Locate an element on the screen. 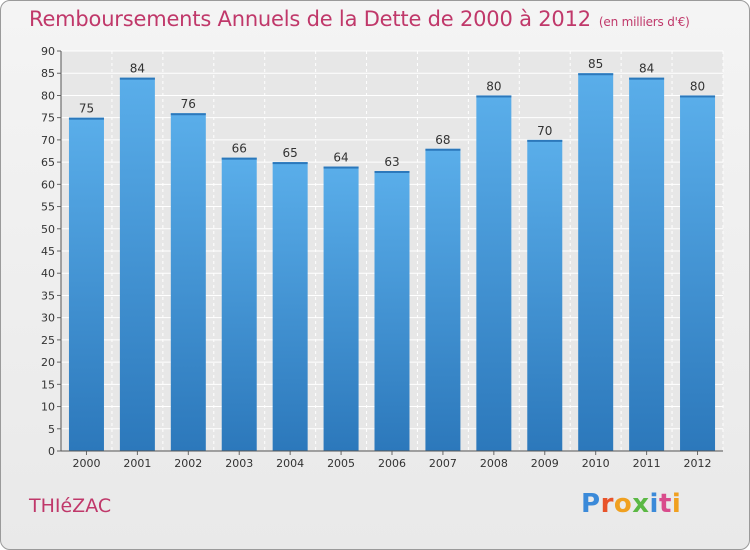 This screenshot has height=550, width=750. x-tick-label-2011: 2011 is located at coordinates (647, 463).